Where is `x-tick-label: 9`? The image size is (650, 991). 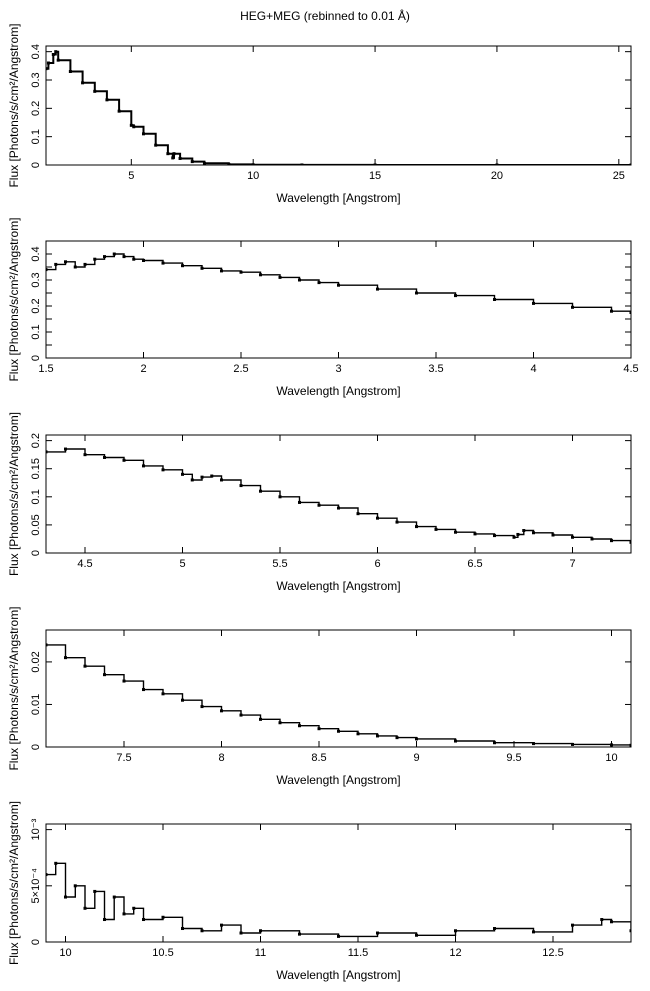
x-tick-label: 9 is located at coordinates (416, 758).